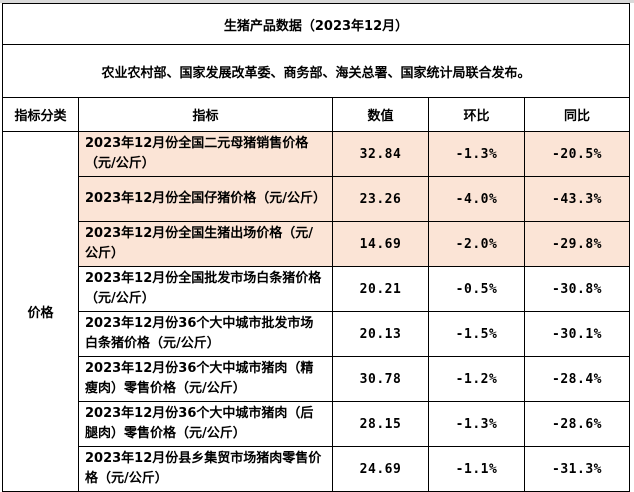 Image resolution: width=634 pixels, height=492 pixels. What do you see at coordinates (205, 379) in the screenshot?
I see `indicator-cell: 2023年12月份36个大中城市猪肉（精瘦肉）零售价格（元/公斤）` at bounding box center [205, 379].